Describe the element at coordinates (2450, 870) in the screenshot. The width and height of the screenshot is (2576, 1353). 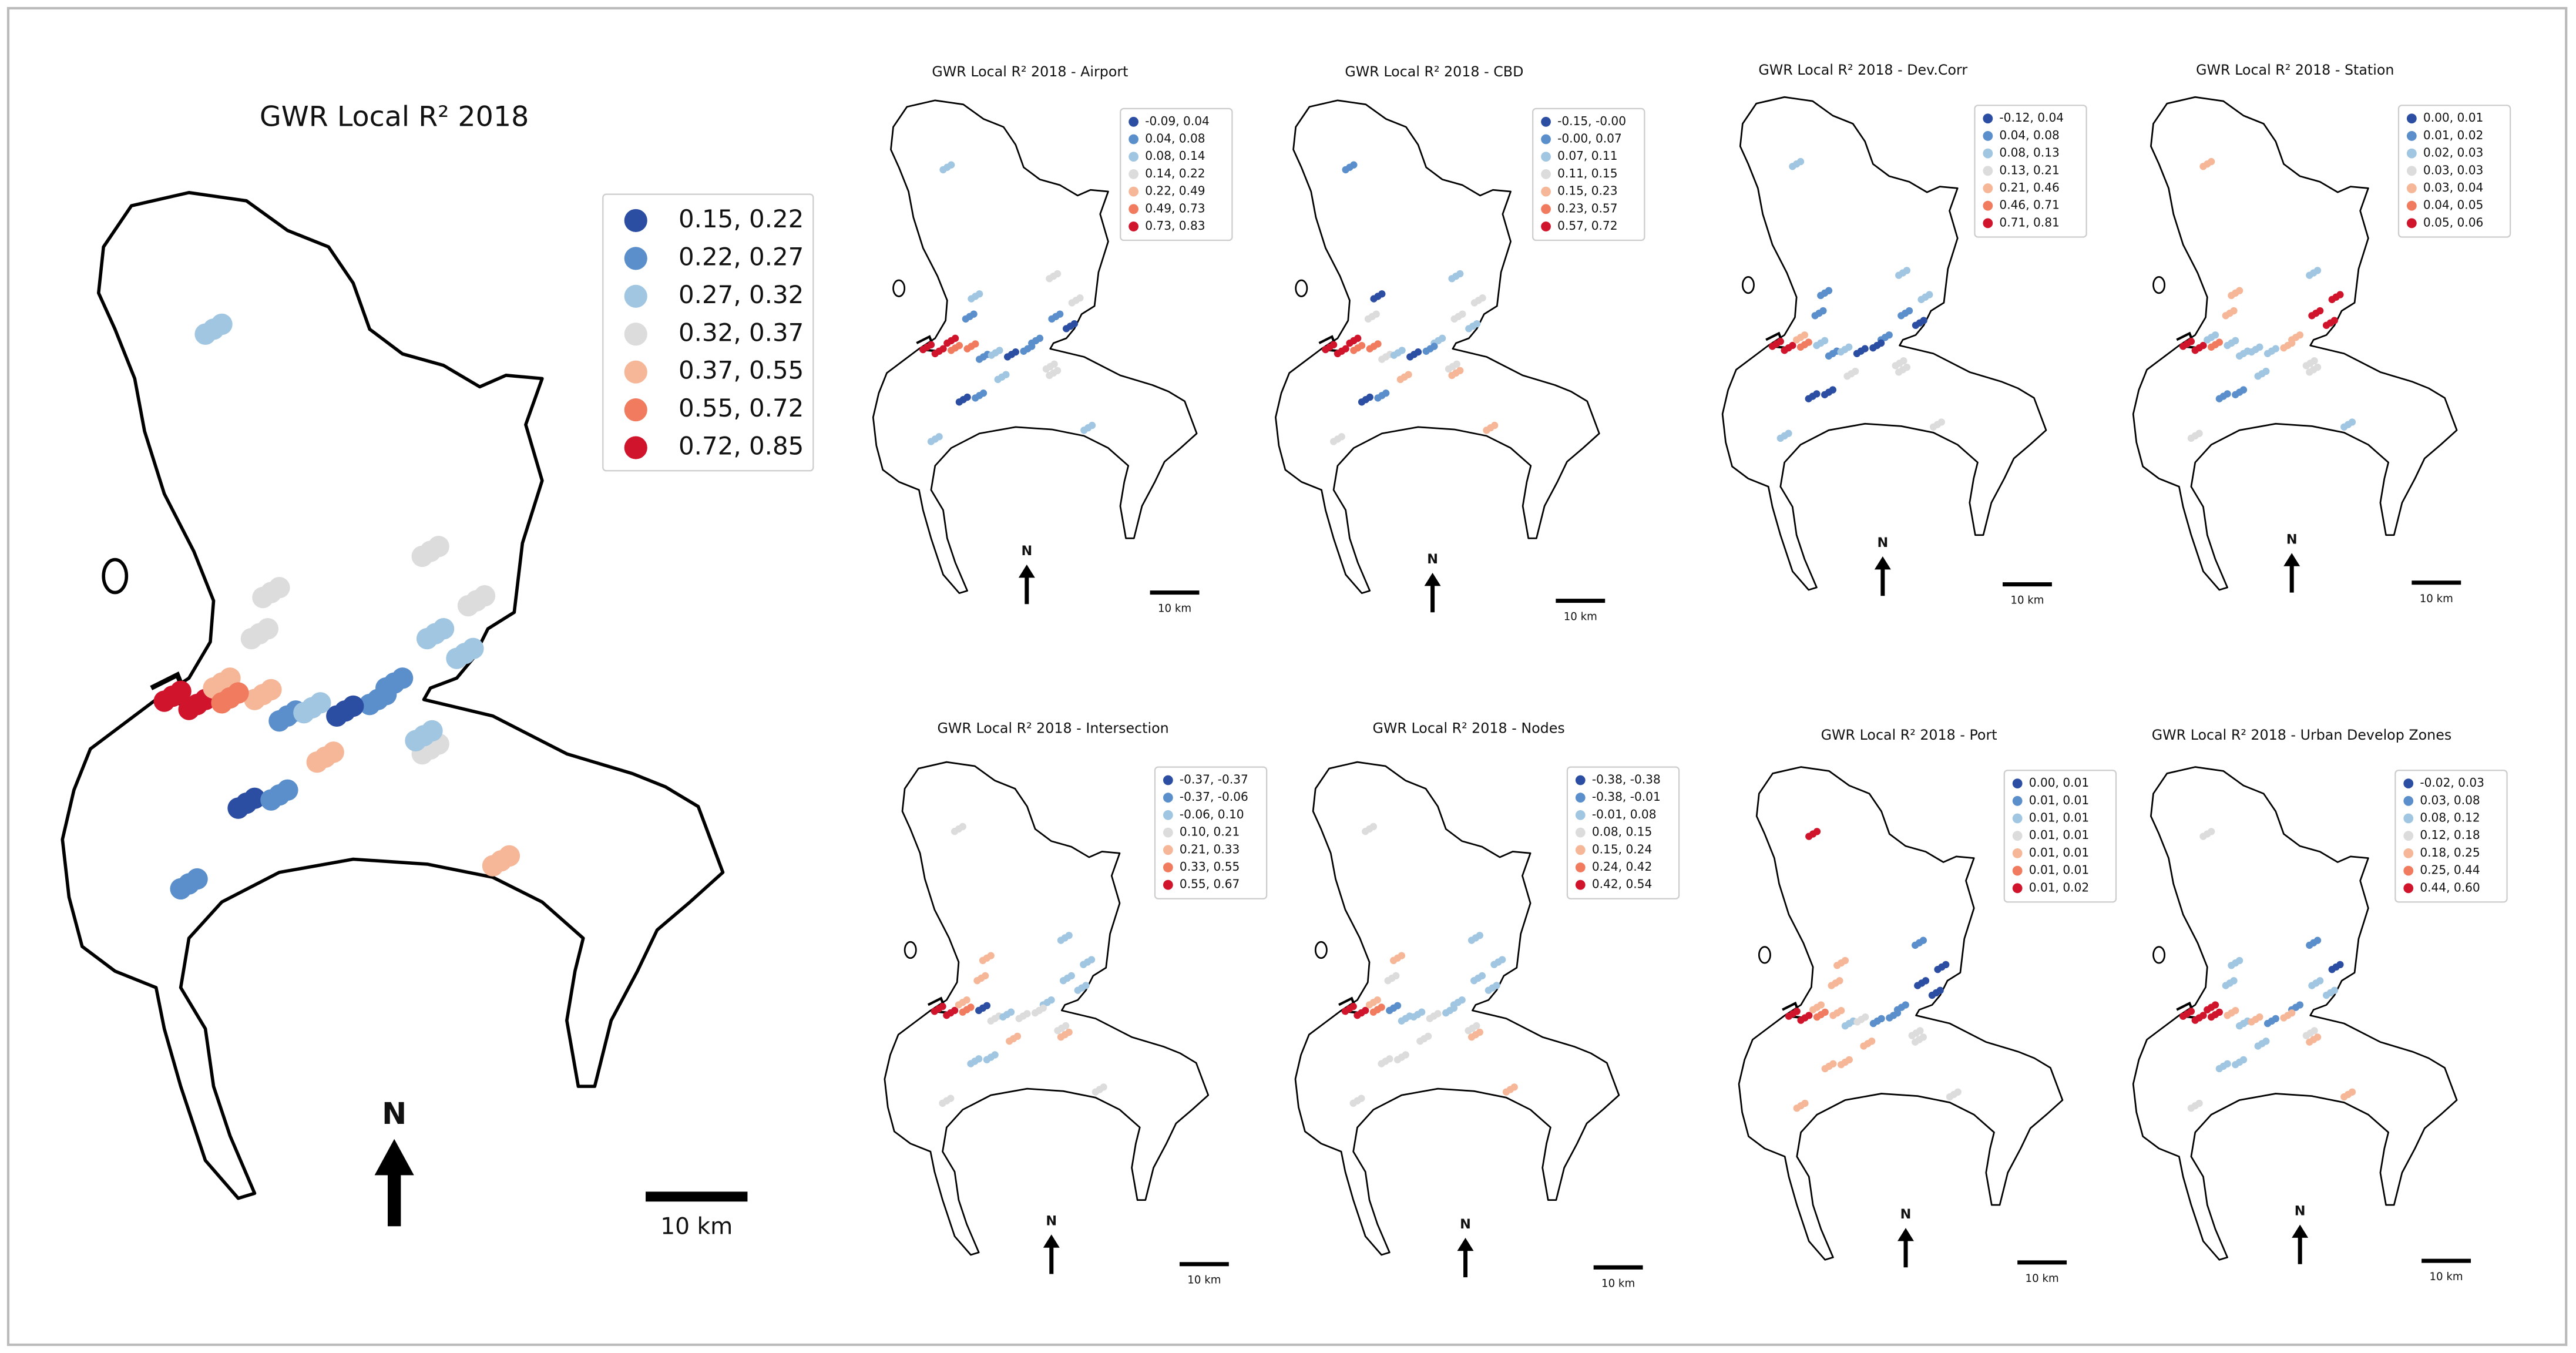
I see `legend-label: 0.25, 0.44` at that location.